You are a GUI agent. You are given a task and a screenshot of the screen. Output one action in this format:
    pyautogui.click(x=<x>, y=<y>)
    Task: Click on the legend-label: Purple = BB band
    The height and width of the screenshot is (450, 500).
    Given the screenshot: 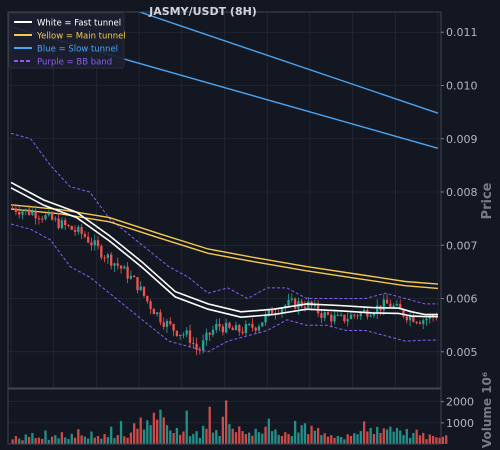 What is the action you would take?
    pyautogui.click(x=74, y=63)
    